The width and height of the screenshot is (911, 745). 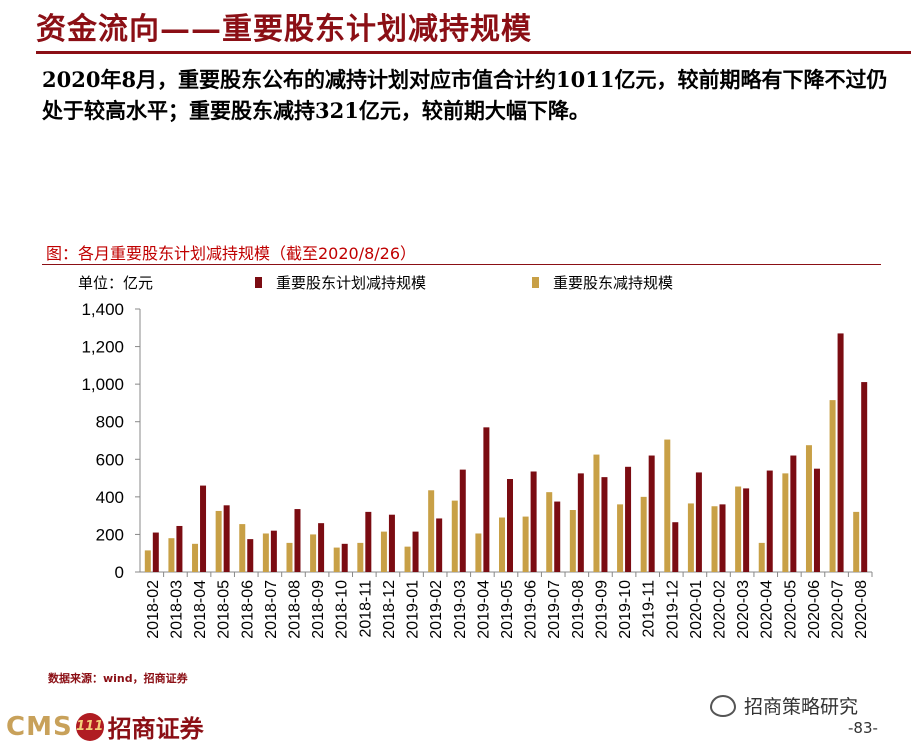 What do you see at coordinates (483, 609) in the screenshot?
I see `x-tick-label: 2019-04` at bounding box center [483, 609].